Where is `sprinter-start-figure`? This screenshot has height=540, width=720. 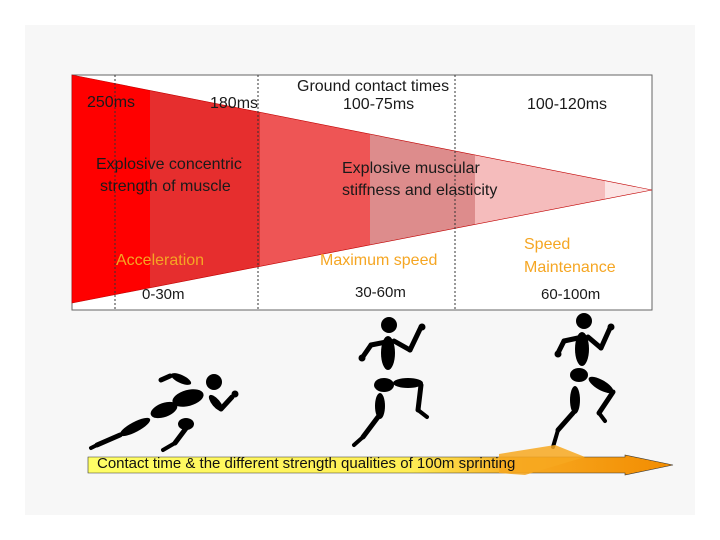 sprinter-start-figure is located at coordinates (164, 412).